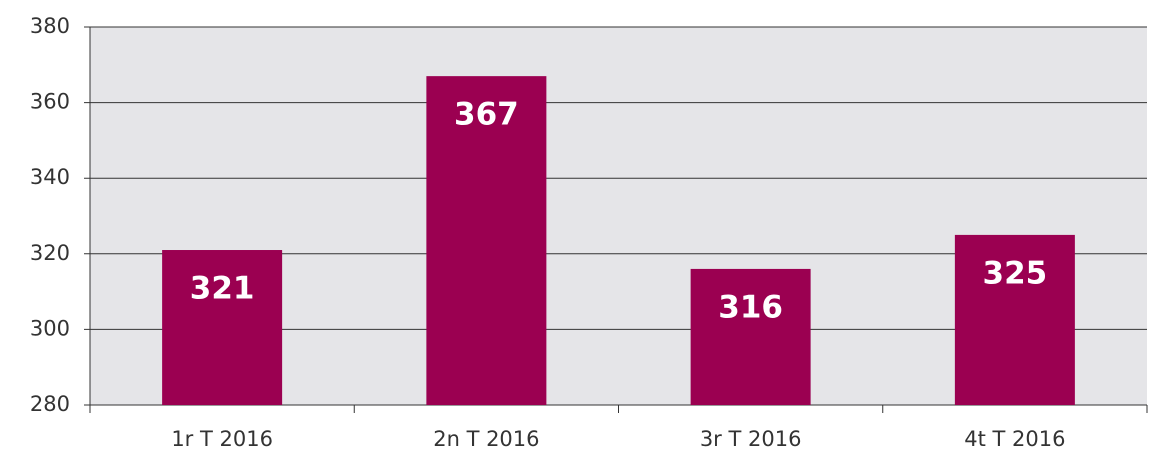 Image resolution: width=1153 pixels, height=458 pixels. I want to click on value-label: 367, so click(486, 115).